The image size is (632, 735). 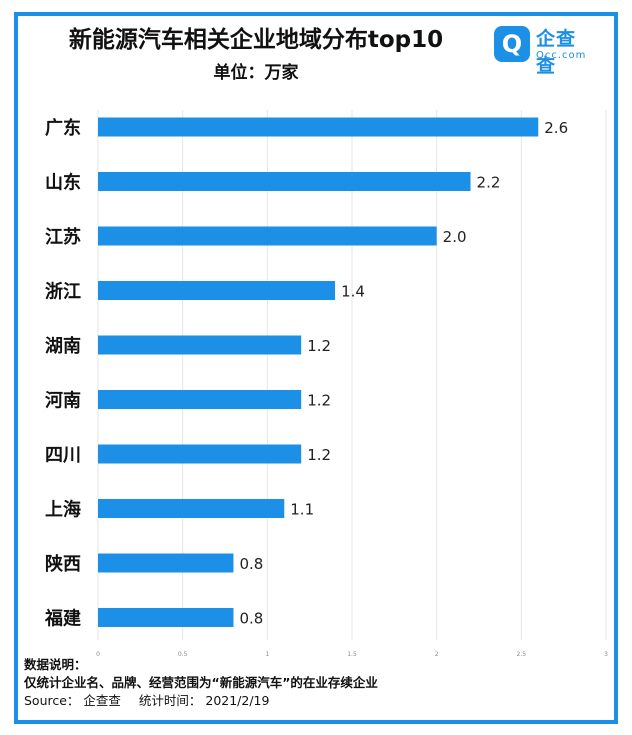 I want to click on logo-name-en: Qcc.com, so click(x=561, y=55).